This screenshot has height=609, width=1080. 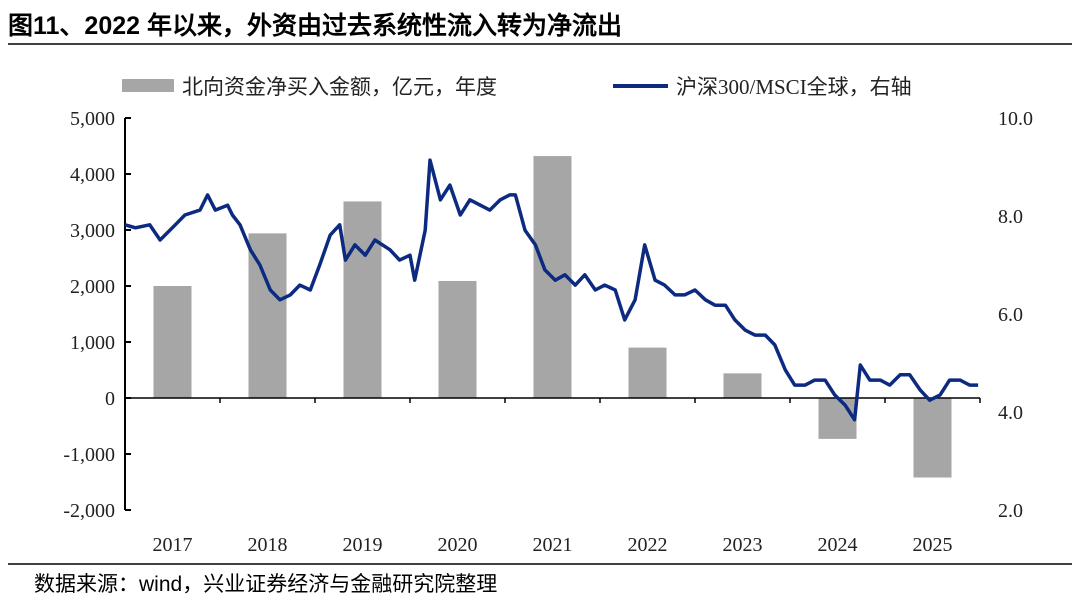 I want to click on x-tick-label: 2017, so click(x=173, y=545).